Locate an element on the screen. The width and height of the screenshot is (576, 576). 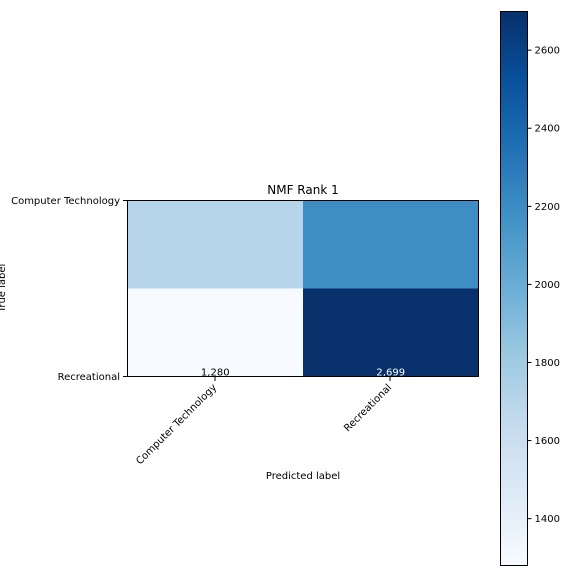
y-tick-label: Computer Technology is located at coordinates (65, 201).